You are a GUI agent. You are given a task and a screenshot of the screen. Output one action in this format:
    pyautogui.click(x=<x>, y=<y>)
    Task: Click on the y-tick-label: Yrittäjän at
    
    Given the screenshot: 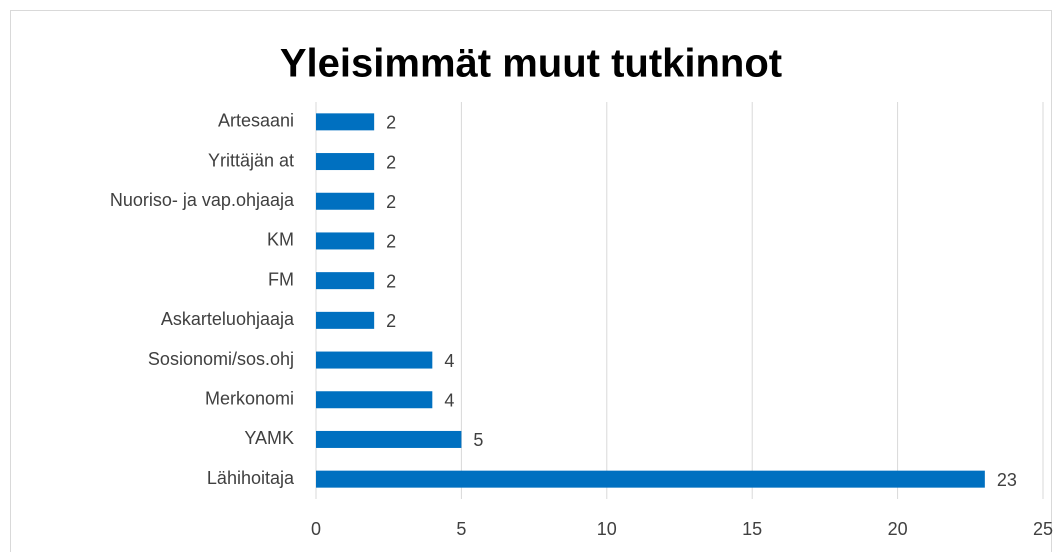 What is the action you would take?
    pyautogui.click(x=251, y=160)
    